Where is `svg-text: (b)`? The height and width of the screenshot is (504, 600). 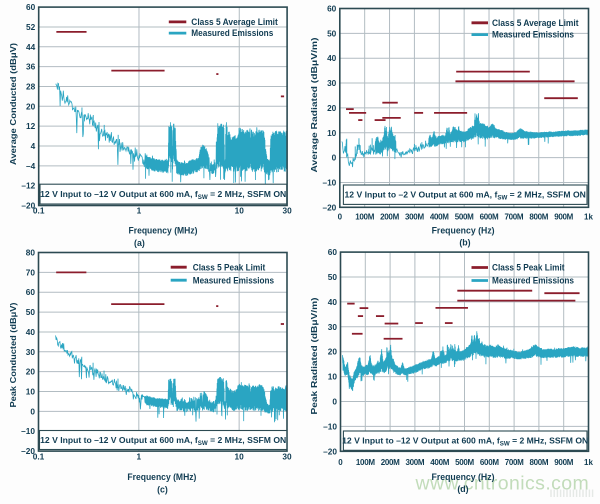
svg-text: (b) is located at coordinates (464, 243).